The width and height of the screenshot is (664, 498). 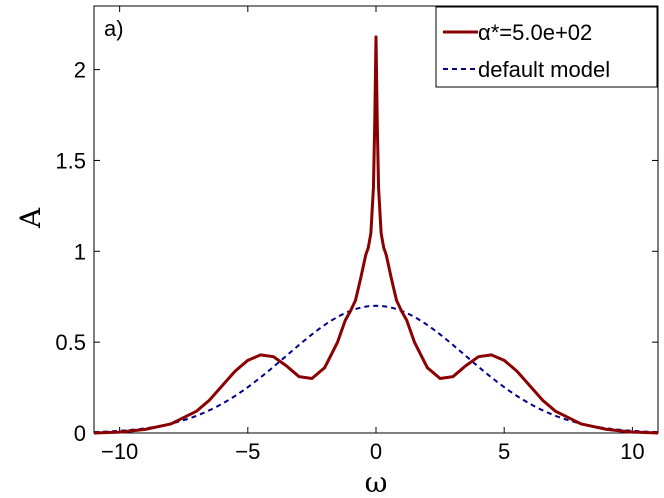 I want to click on x-tick-label: −5, so click(x=247, y=451).